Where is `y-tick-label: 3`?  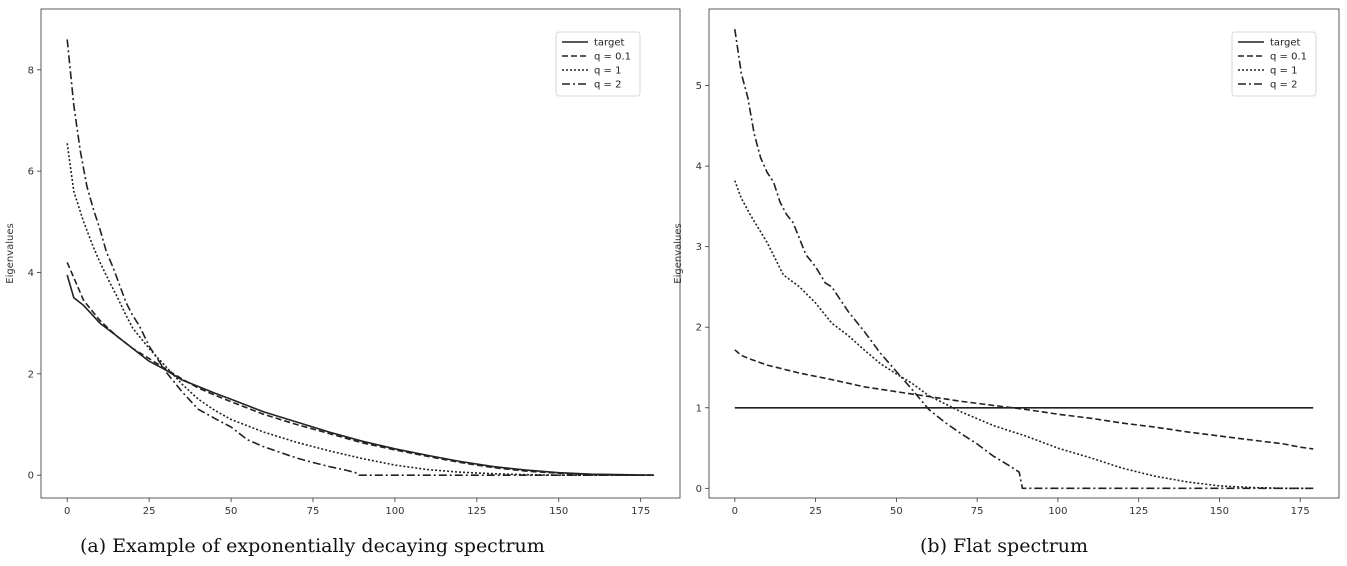 y-tick-label: 3 is located at coordinates (699, 247).